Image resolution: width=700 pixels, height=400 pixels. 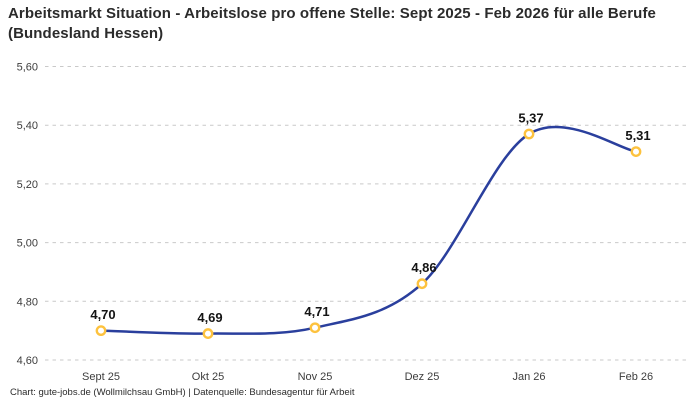 I want to click on y-axis-tick-label: 5,60, so click(x=27, y=68).